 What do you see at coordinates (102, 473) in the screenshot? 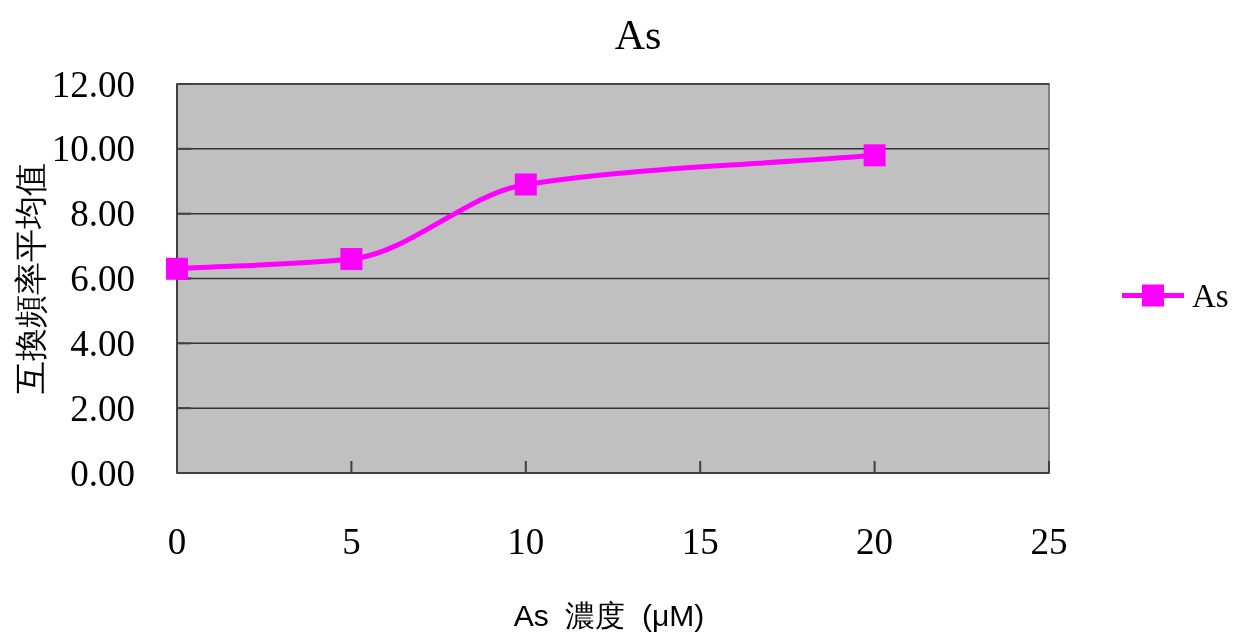
I see `y-tick-label: 0.00` at bounding box center [102, 473].